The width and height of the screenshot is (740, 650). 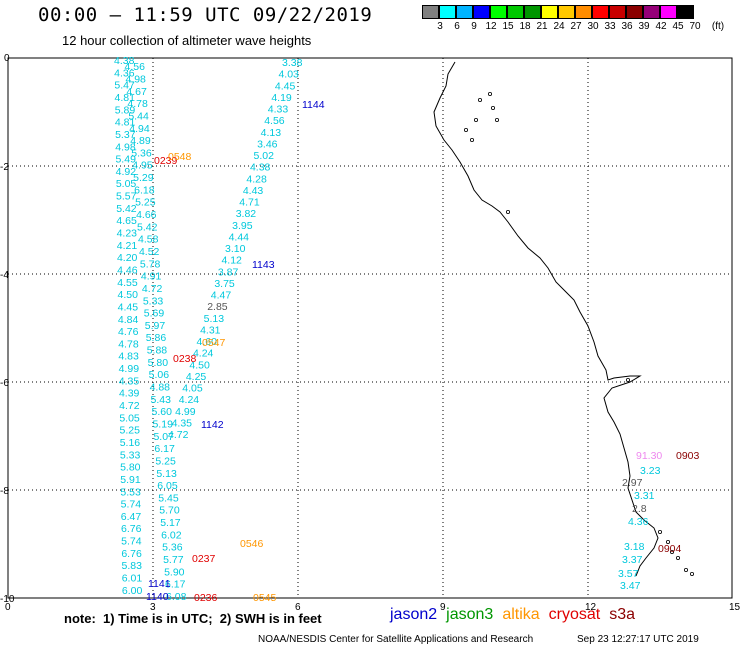 I want to click on swh-value: 4.50, so click(x=199, y=365).